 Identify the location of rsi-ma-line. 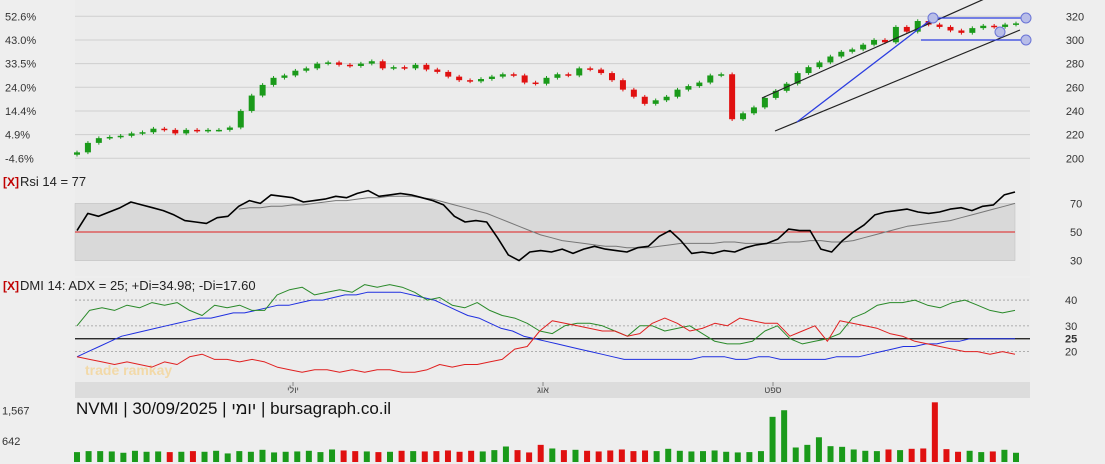
(627, 222).